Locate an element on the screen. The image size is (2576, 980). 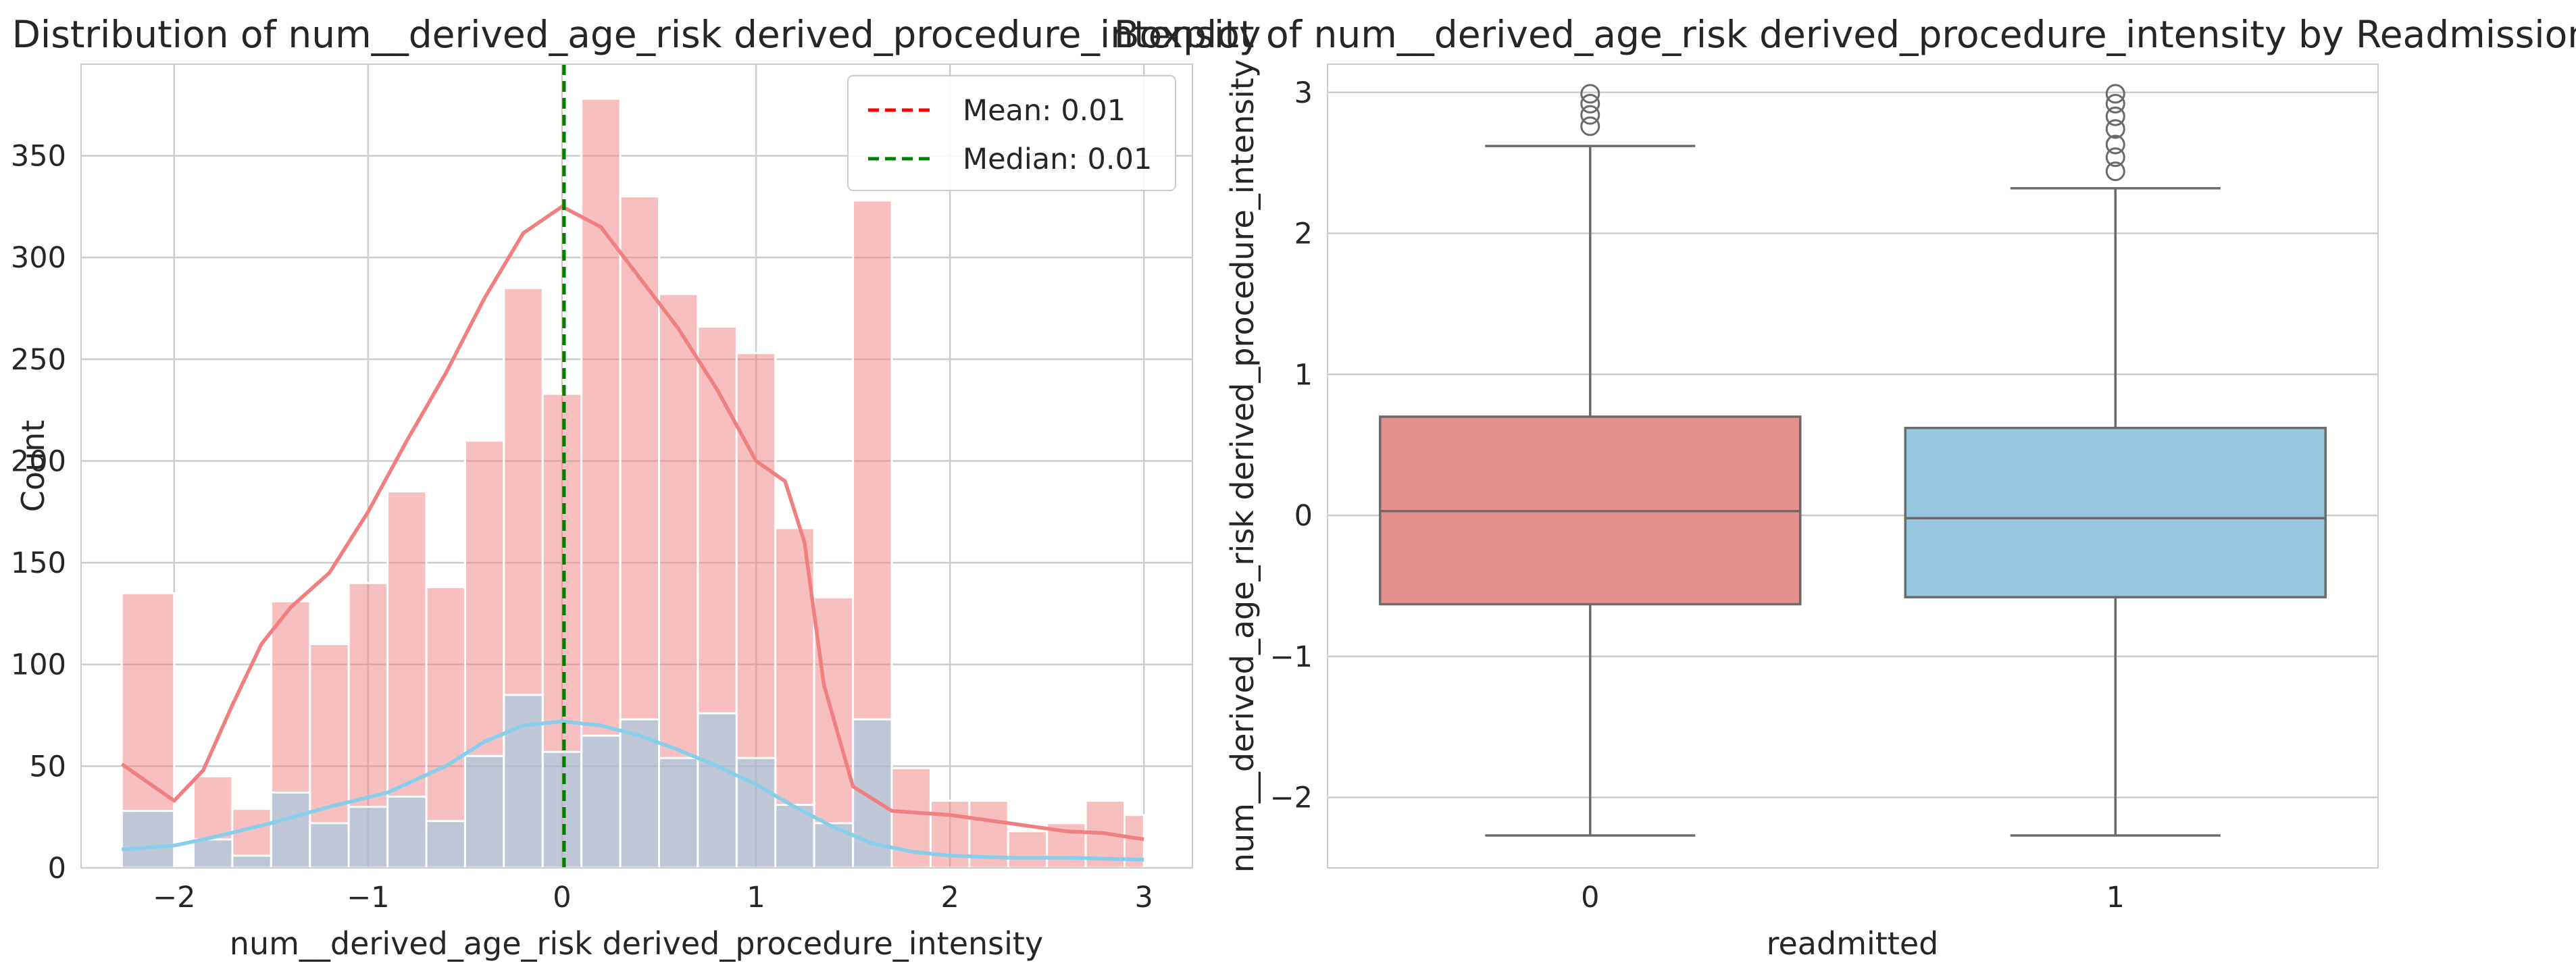
boxplot-y-tick-label: −1 is located at coordinates (1291, 657).